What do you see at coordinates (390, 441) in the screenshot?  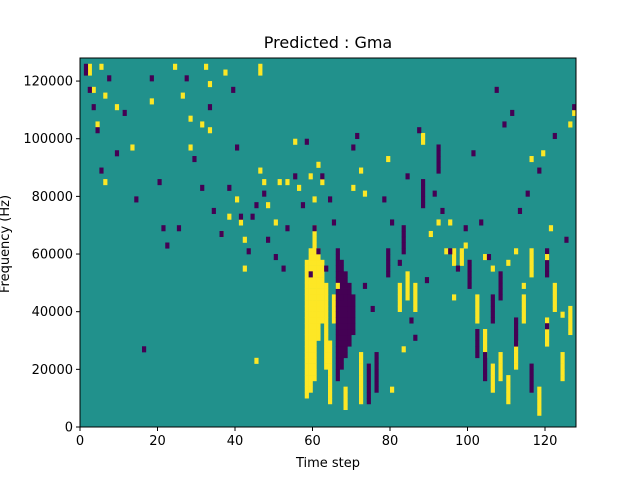 I see `x-tick-label: 80` at bounding box center [390, 441].